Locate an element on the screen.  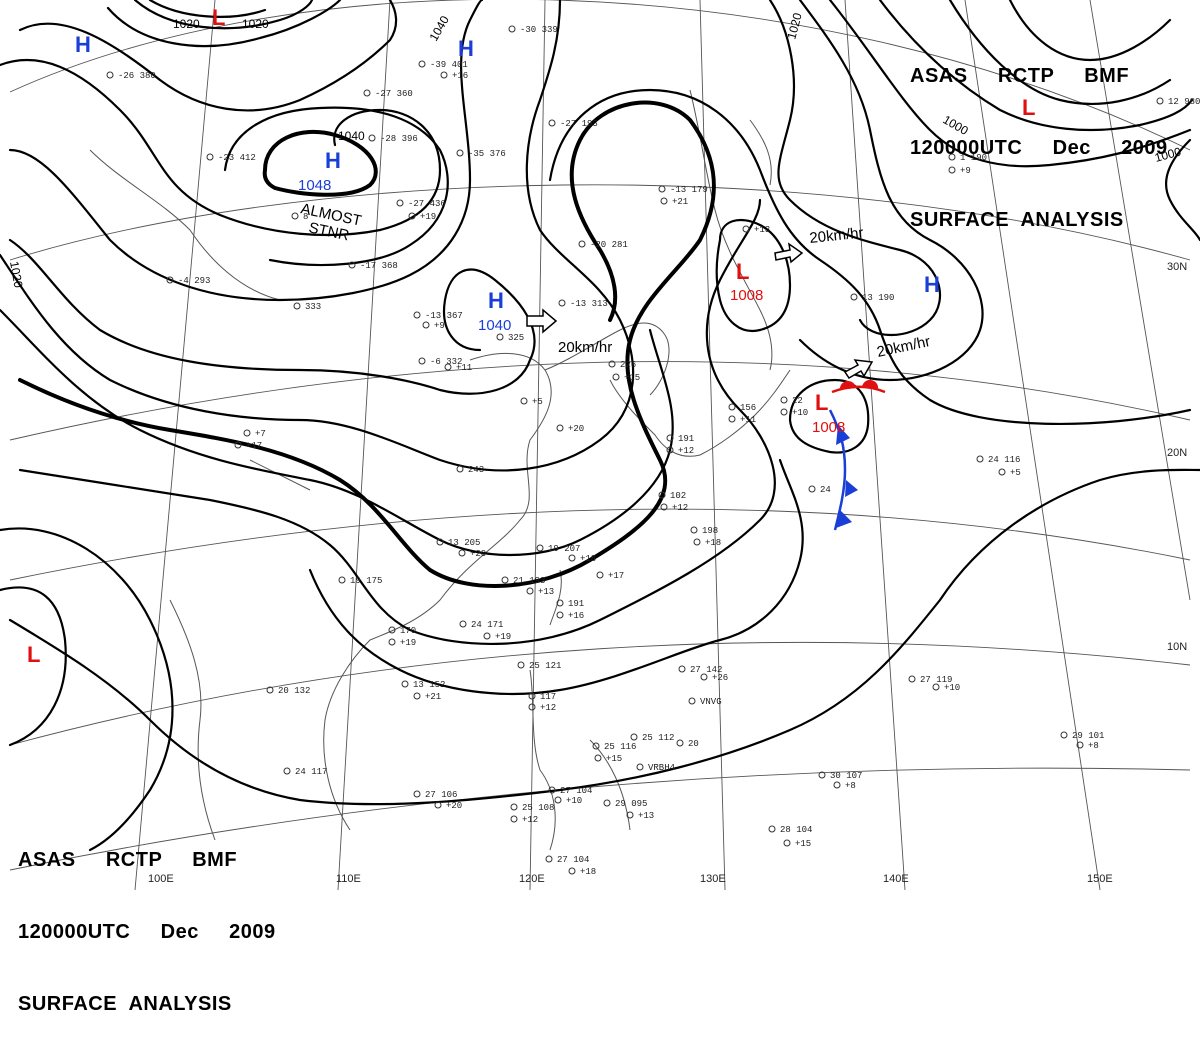
station-plot-value: +8 is located at coordinates (1093, 746).